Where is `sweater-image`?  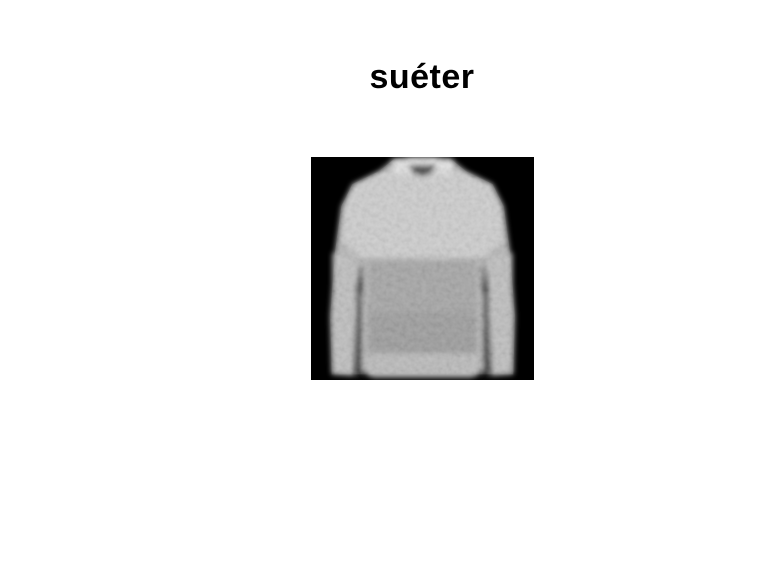 sweater-image is located at coordinates (422, 268).